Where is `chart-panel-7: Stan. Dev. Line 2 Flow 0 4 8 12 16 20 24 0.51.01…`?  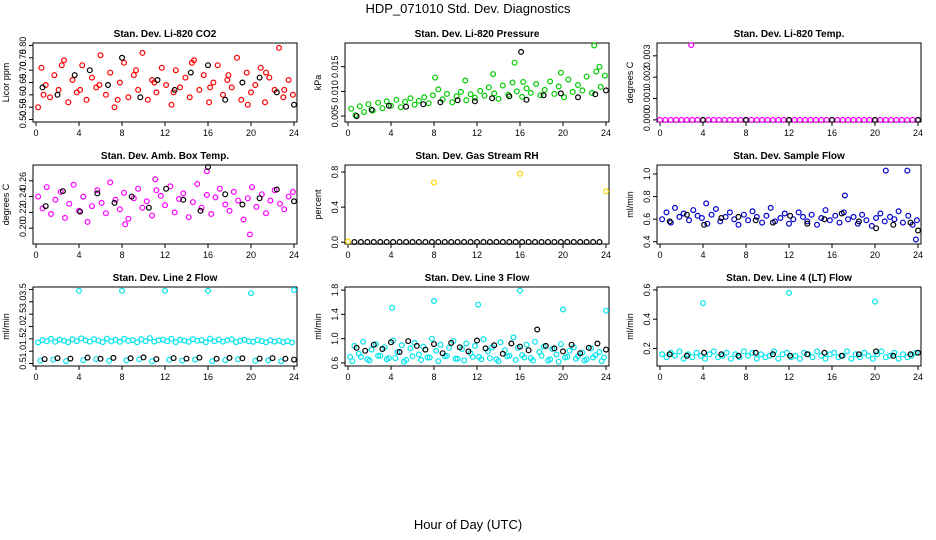 chart-panel-7: Stan. Dev. Line 2 Flow 0 4 8 12 16 20 24 0.51.01… is located at coordinates (150, 327).